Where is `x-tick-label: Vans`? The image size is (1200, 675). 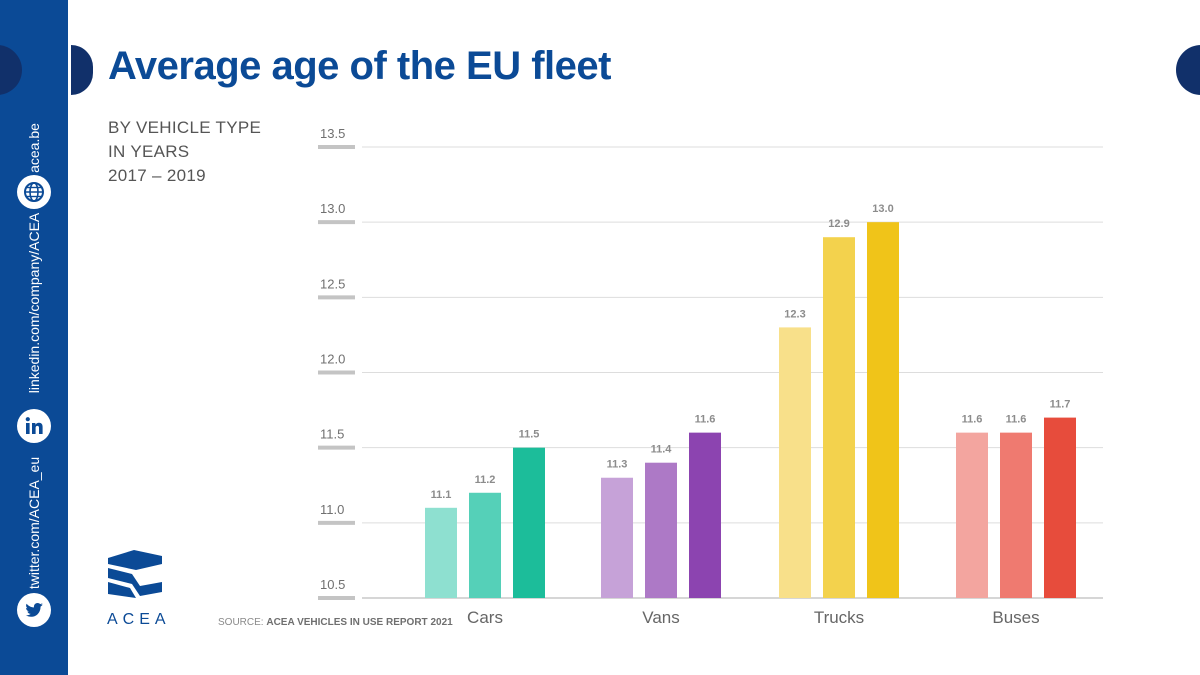
x-tick-label: Vans is located at coordinates (661, 617).